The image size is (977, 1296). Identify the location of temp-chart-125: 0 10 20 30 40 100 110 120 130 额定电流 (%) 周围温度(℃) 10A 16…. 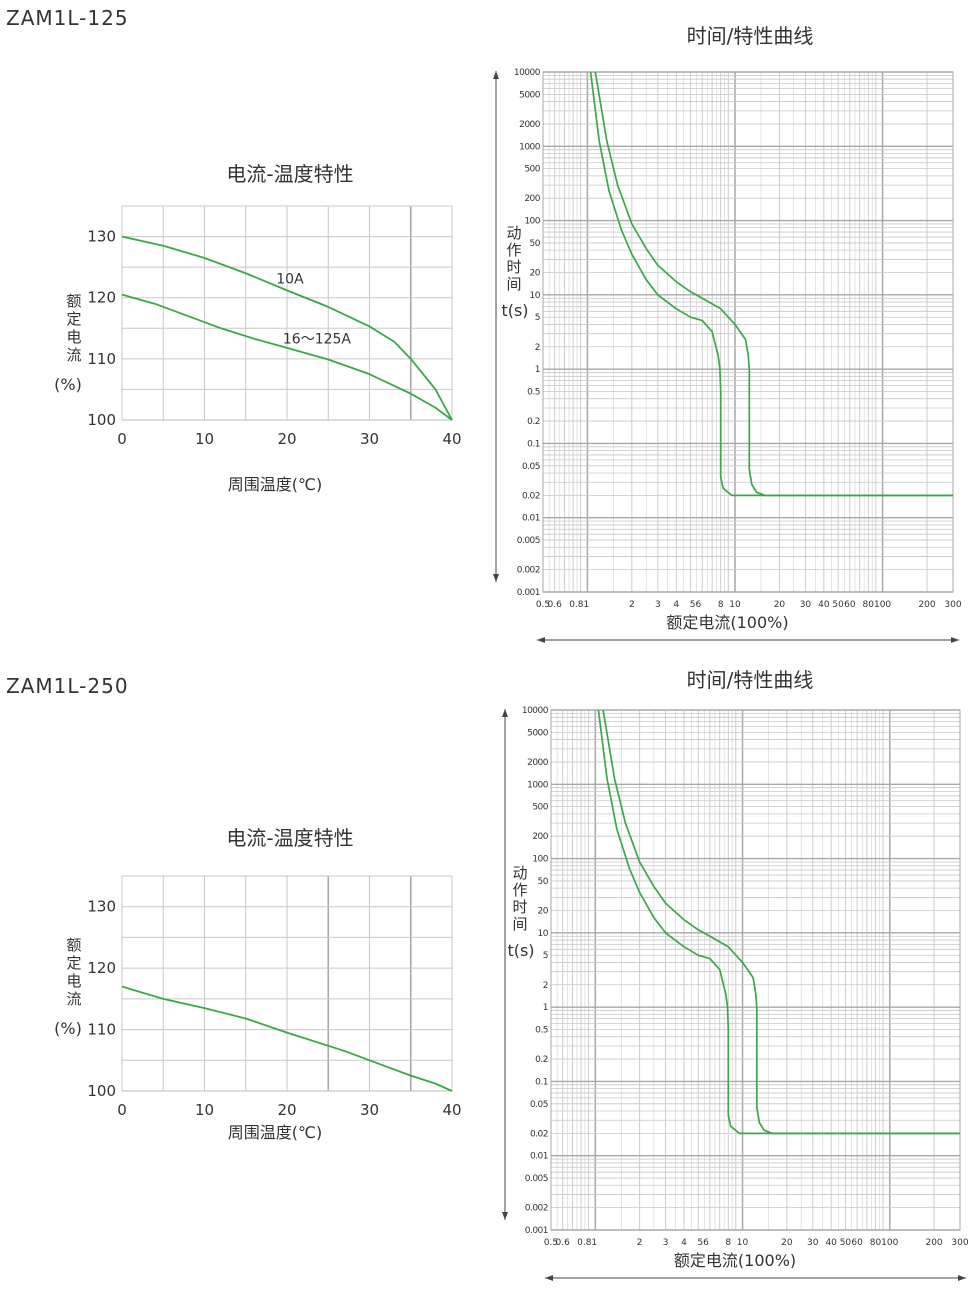
(258, 349).